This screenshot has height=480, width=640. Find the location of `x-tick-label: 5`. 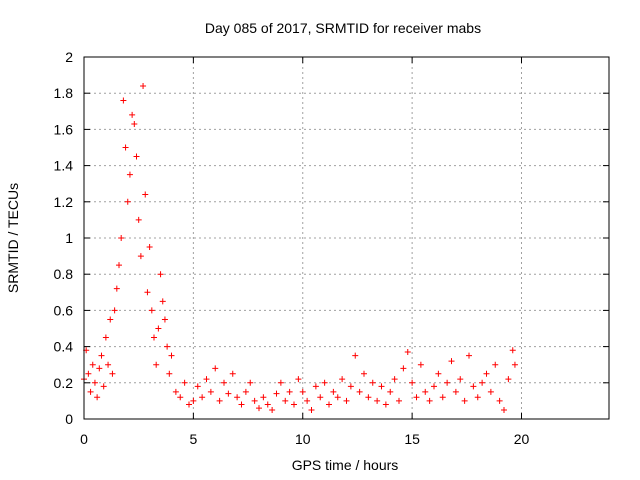

x-tick-label: 5 is located at coordinates (193, 439).